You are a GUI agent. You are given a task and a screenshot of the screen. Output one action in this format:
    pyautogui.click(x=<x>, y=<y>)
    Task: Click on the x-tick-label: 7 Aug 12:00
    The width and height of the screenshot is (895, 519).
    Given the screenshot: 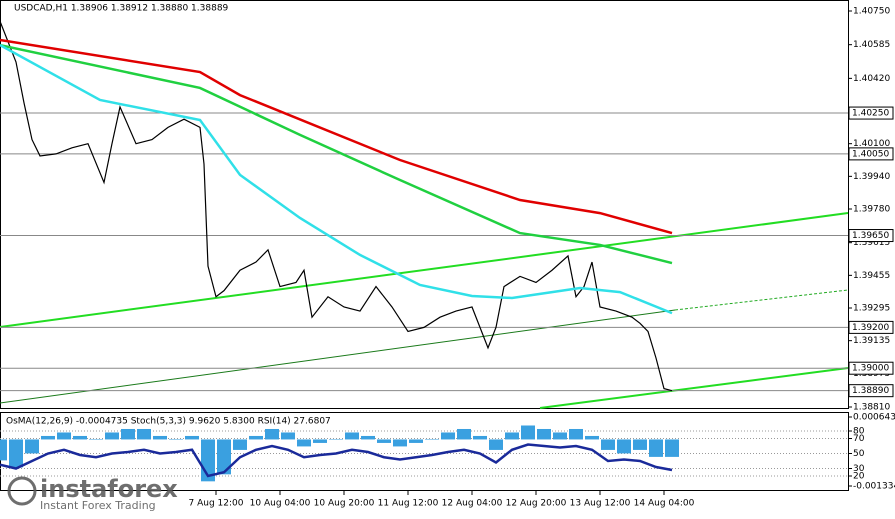 What is the action you would take?
    pyautogui.click(x=216, y=504)
    